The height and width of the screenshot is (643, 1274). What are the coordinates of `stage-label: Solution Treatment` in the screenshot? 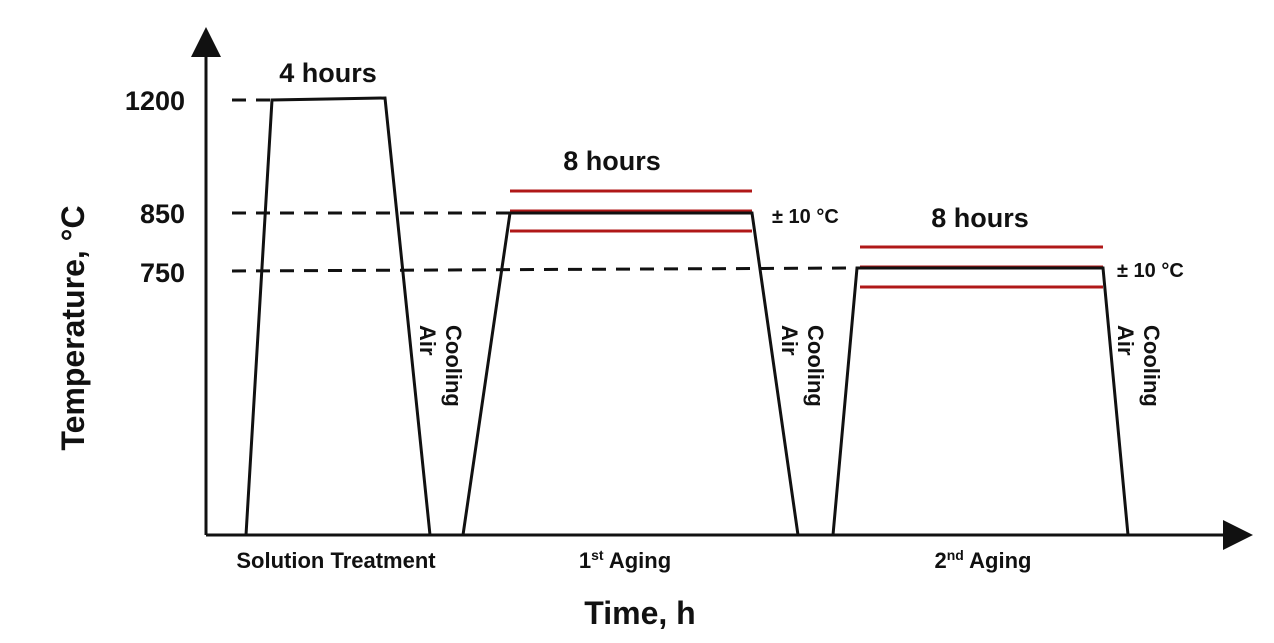 It's located at (336, 560).